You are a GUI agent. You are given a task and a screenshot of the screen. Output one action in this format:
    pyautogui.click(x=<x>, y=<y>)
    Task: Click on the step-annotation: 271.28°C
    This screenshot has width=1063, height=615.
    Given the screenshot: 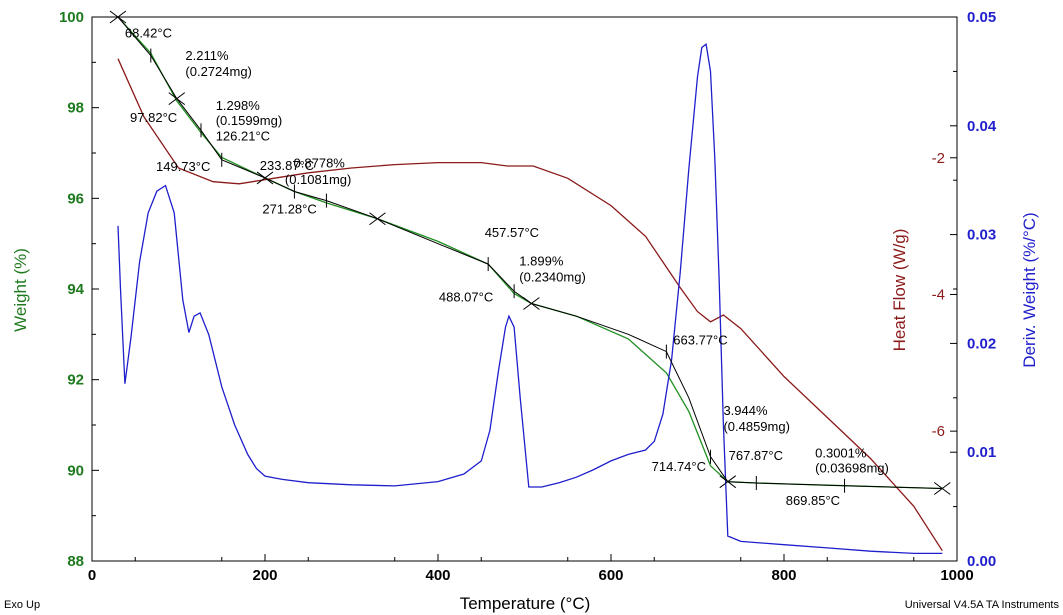 What is the action you would take?
    pyautogui.click(x=289, y=208)
    